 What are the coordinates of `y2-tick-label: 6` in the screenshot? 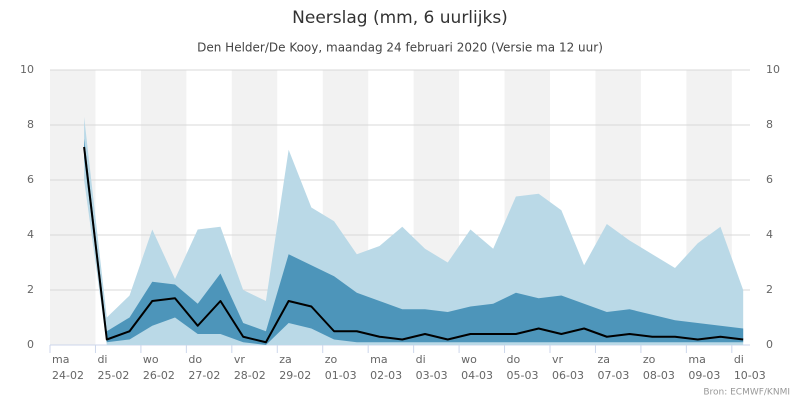 It's located at (769, 179).